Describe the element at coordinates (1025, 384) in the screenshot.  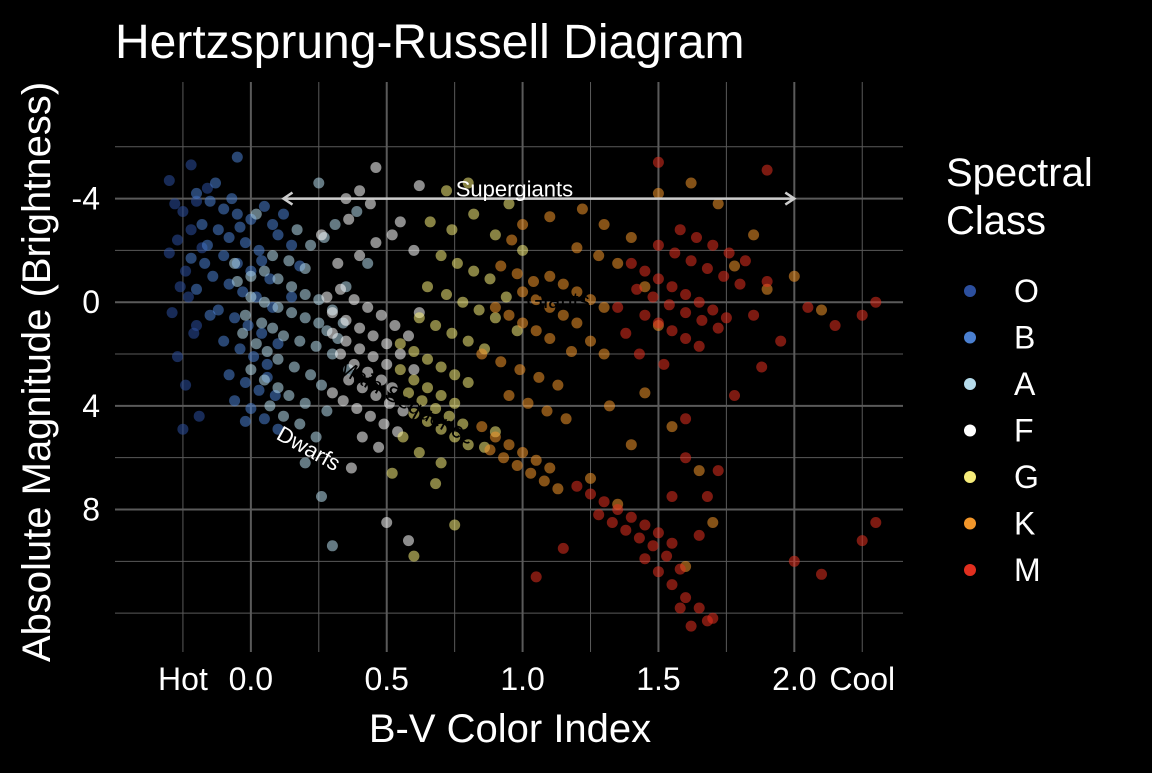
I see `legend-label-a: A` at that location.